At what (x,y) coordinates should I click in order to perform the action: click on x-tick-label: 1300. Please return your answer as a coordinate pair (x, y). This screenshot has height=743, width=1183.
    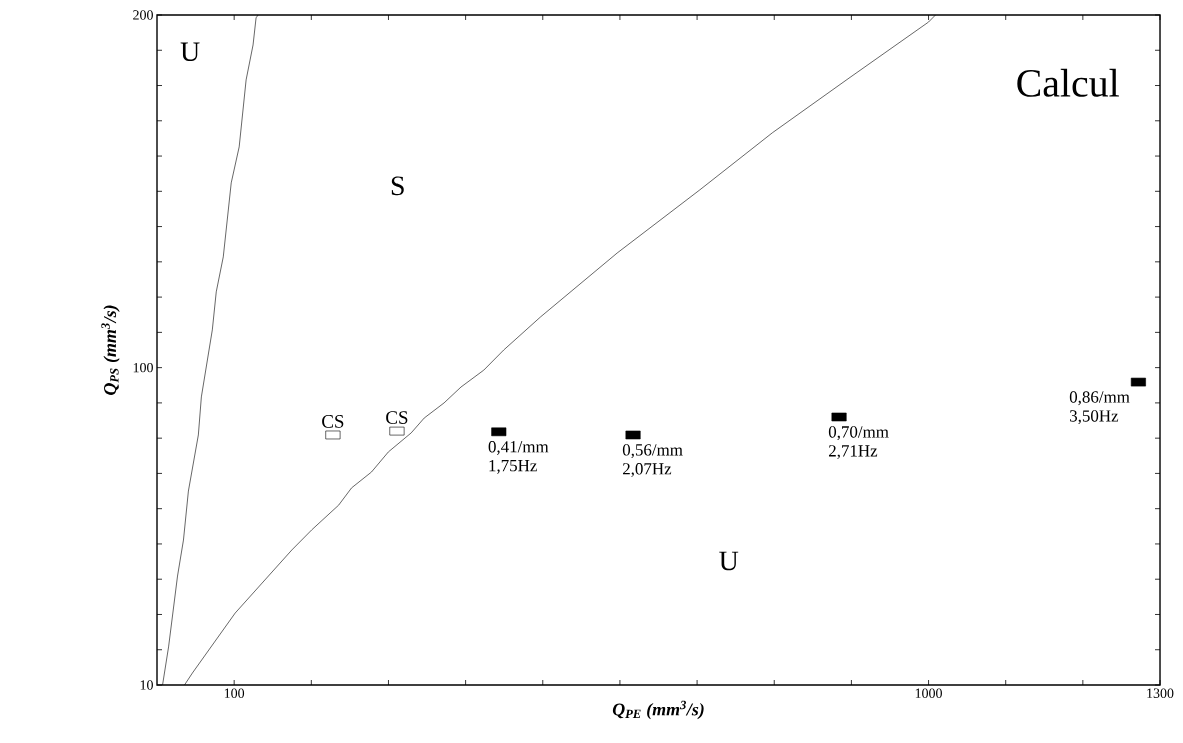
    Looking at the image, I should click on (1160, 693).